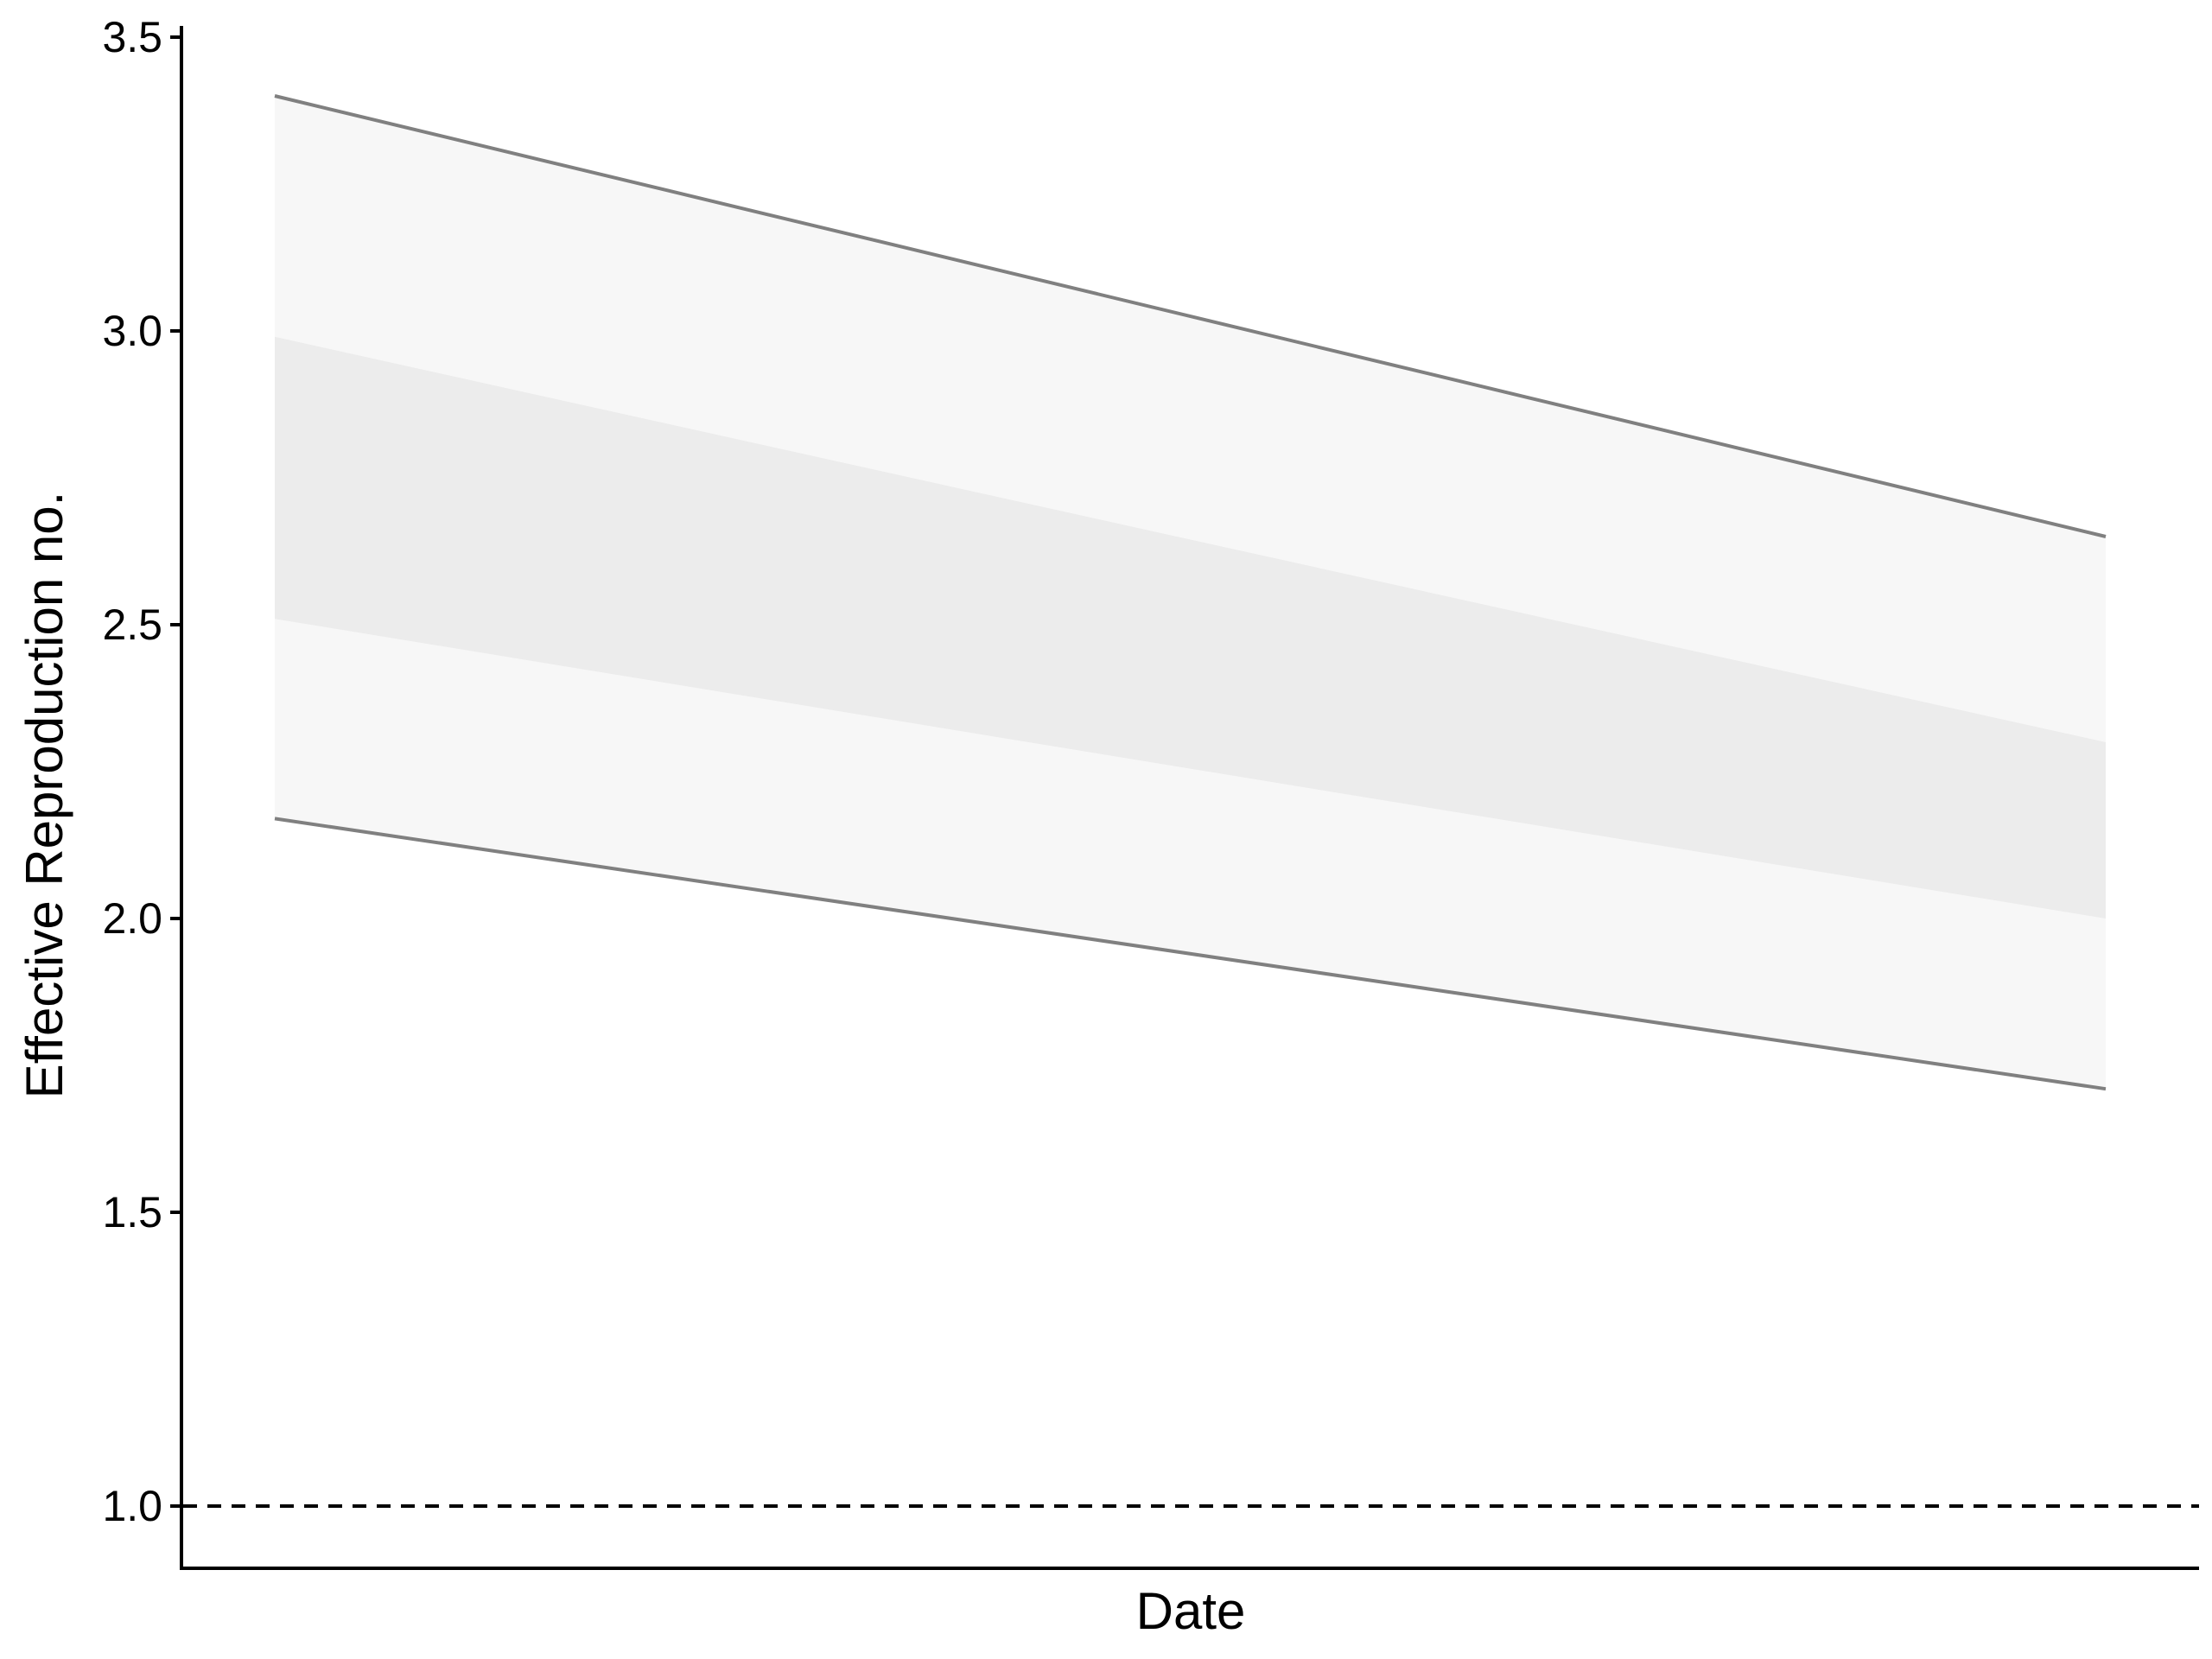  Describe the element at coordinates (44, 795) in the screenshot. I see `y-axis-title: Effective Reproduction no.` at that location.